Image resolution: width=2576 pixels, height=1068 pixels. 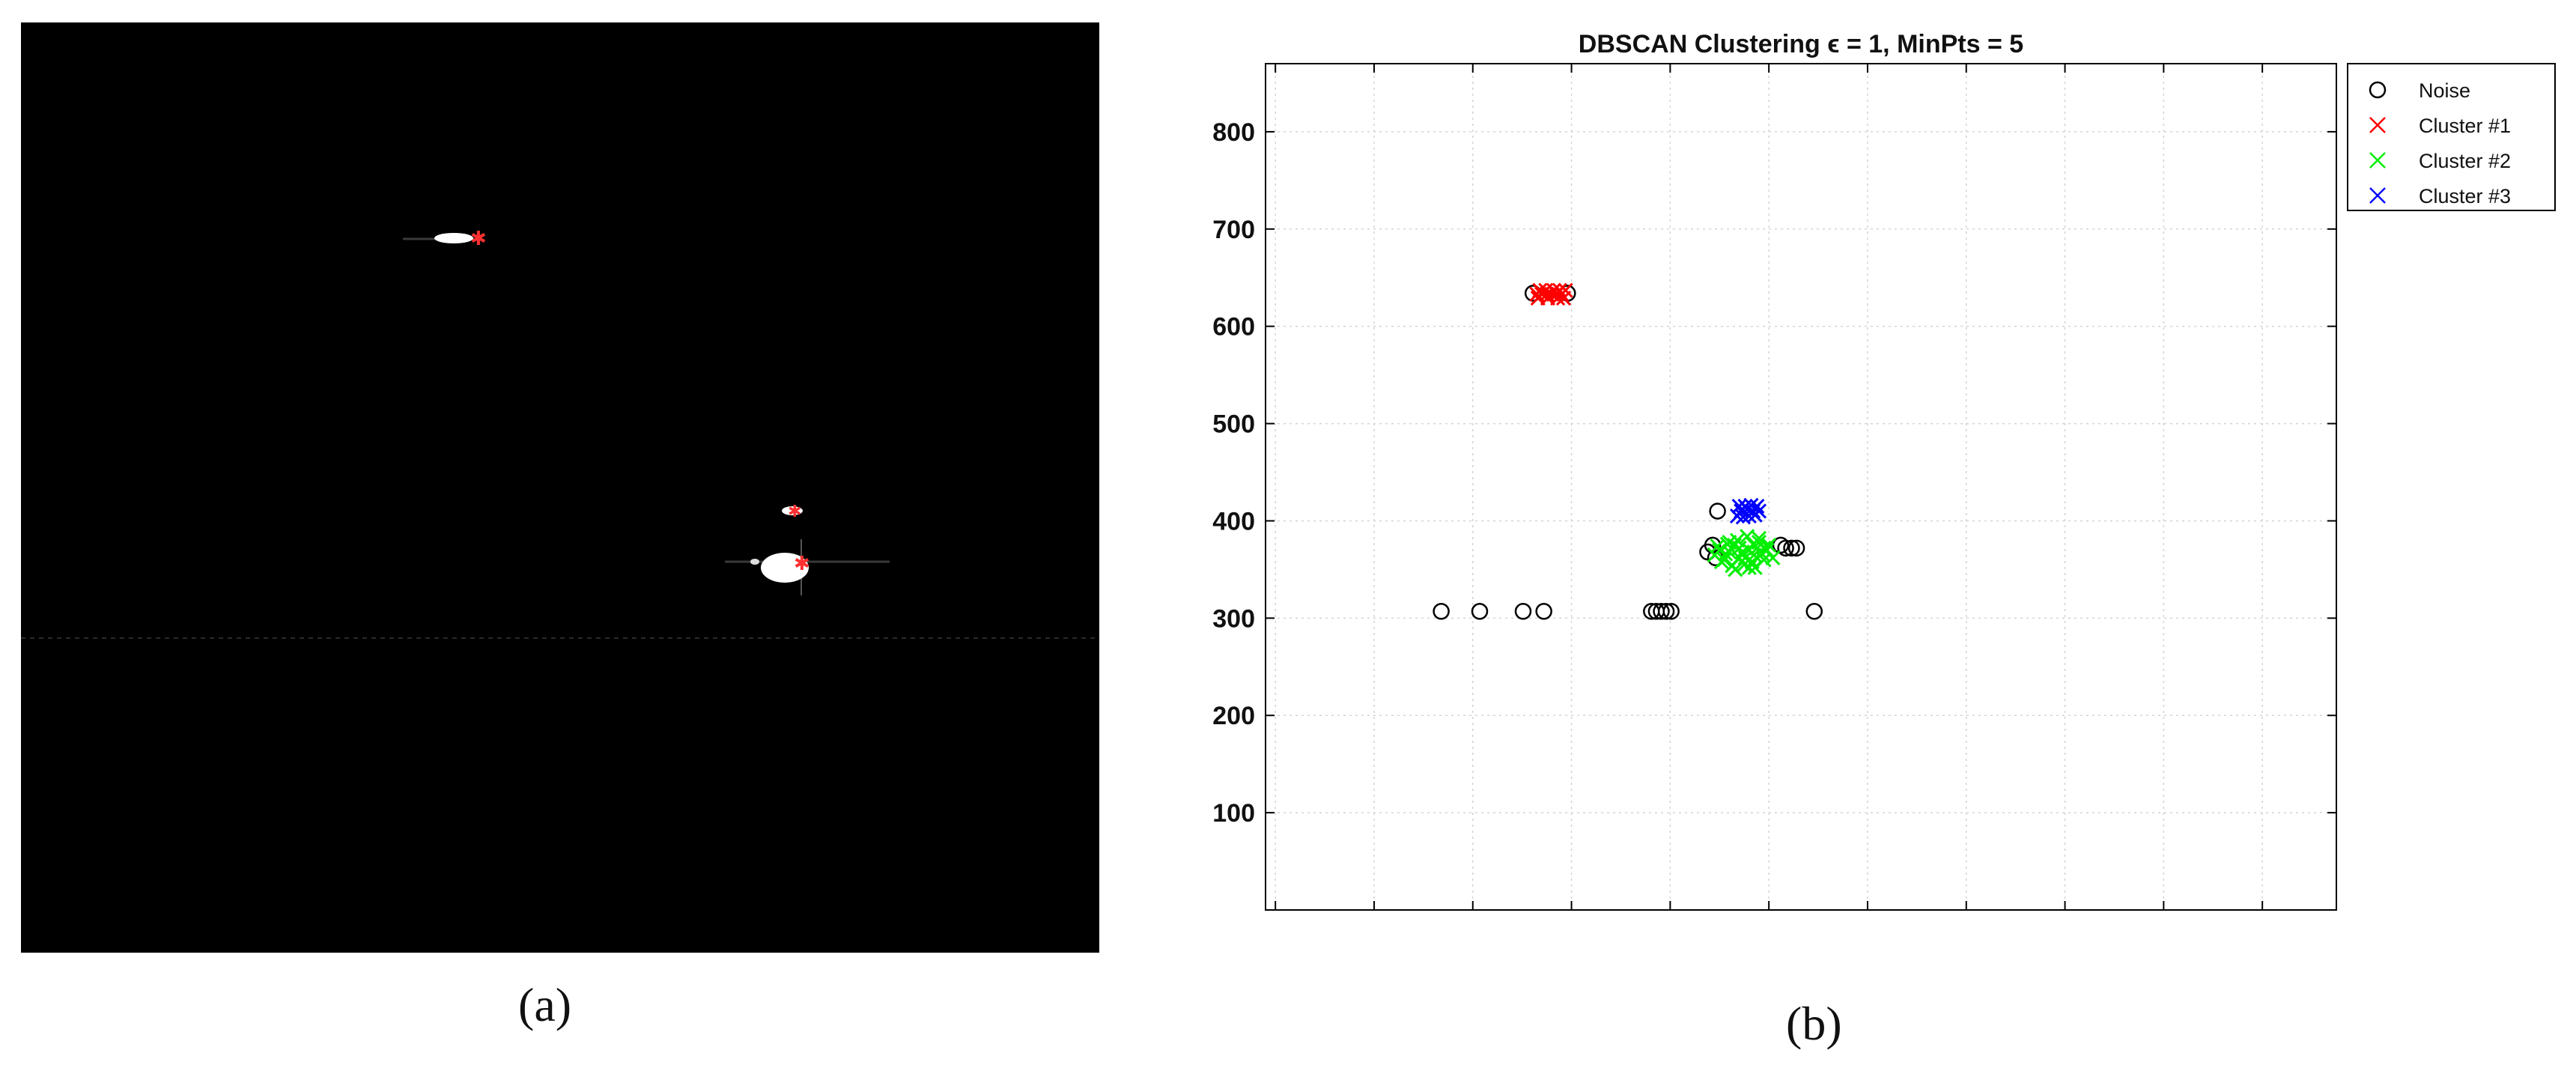 I want to click on caption-b: (b), so click(x=1814, y=1024).